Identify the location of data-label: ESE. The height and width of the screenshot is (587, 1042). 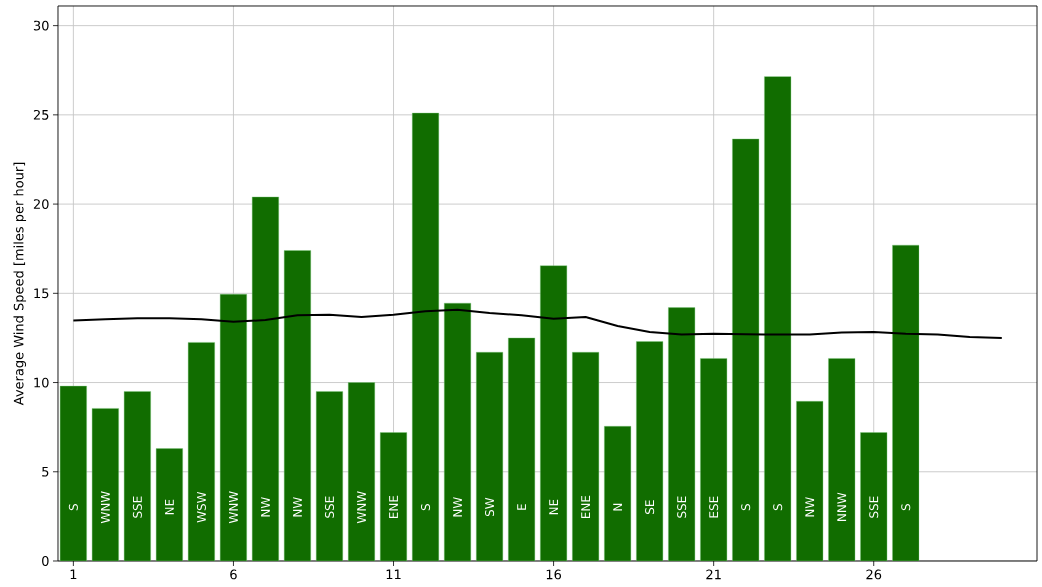
(714, 507).